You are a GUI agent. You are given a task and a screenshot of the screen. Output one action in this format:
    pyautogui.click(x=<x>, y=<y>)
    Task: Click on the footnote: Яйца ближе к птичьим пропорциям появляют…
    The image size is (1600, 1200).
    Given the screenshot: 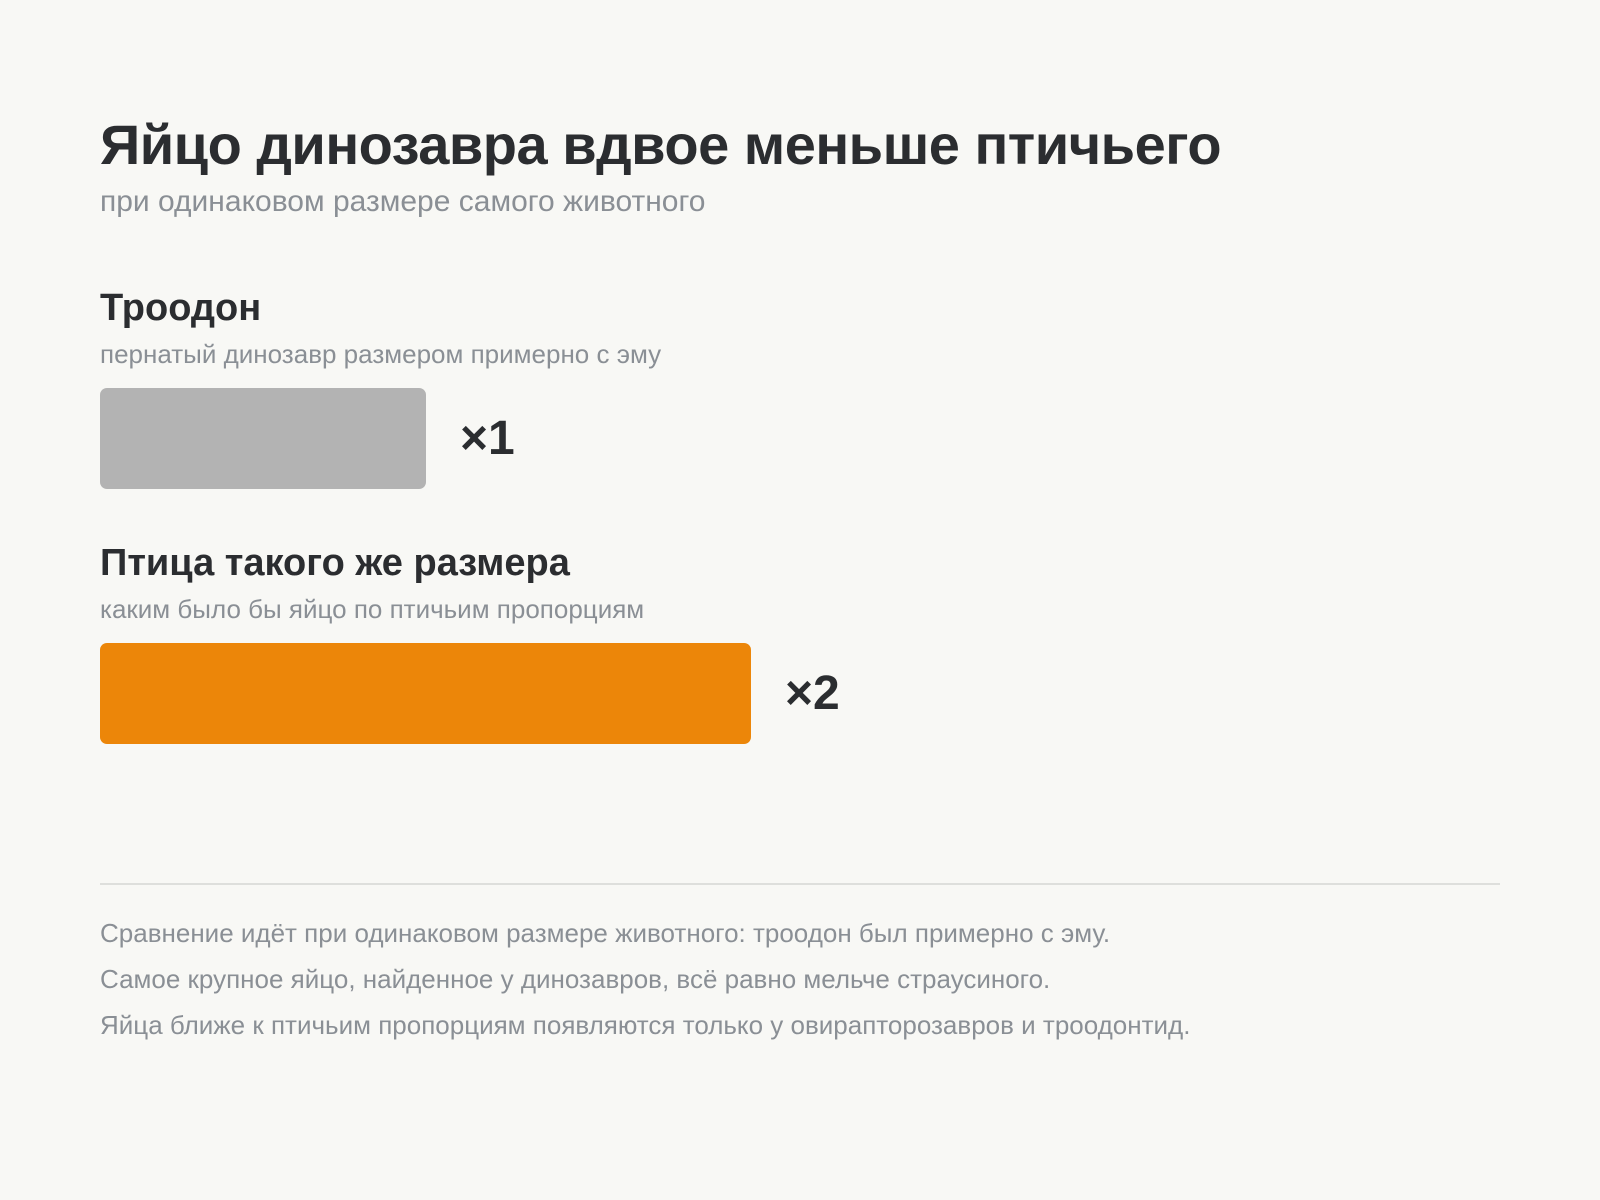 What is the action you would take?
    pyautogui.click(x=645, y=1025)
    